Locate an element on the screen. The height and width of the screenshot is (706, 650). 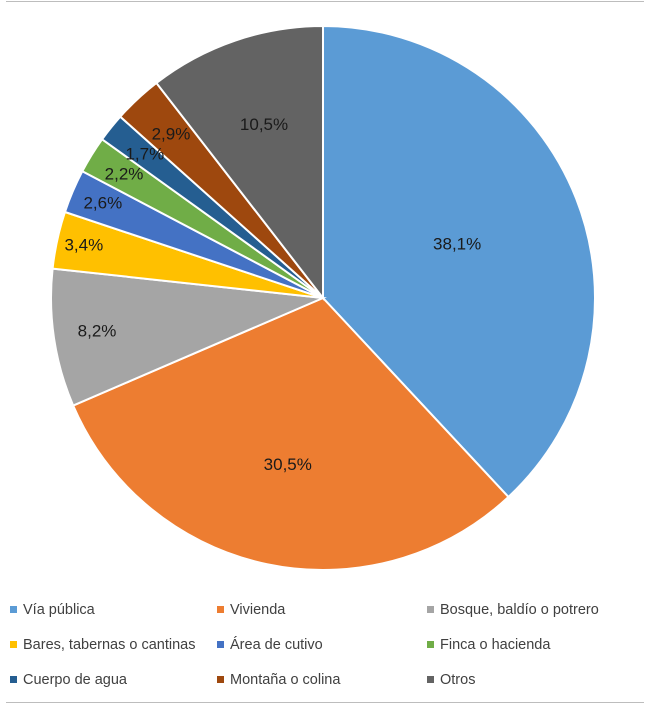
slice-data-label: 2,6% is located at coordinates (102, 203).